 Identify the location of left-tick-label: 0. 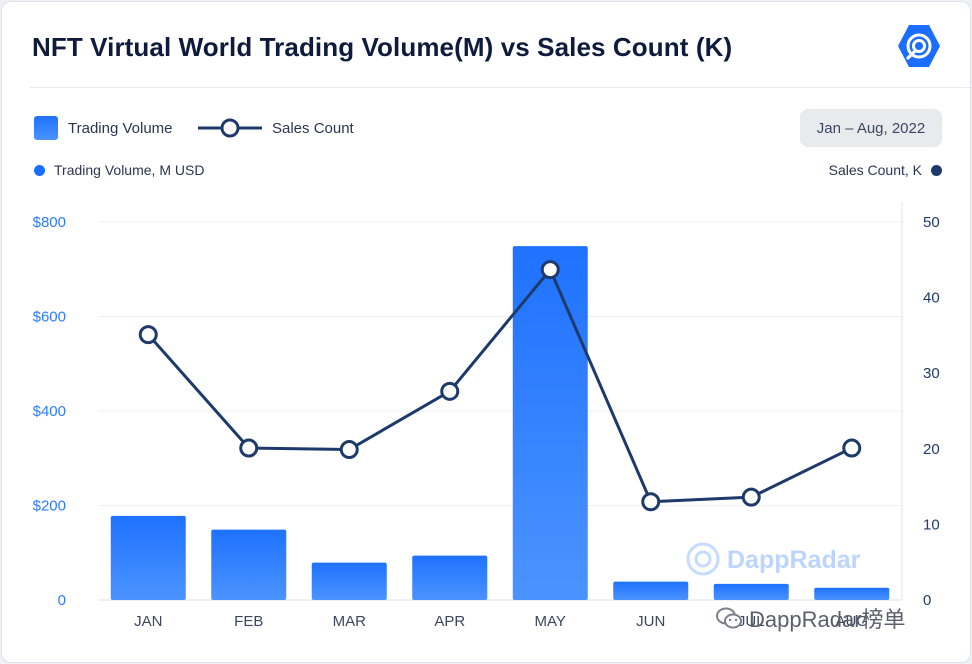
(62, 600).